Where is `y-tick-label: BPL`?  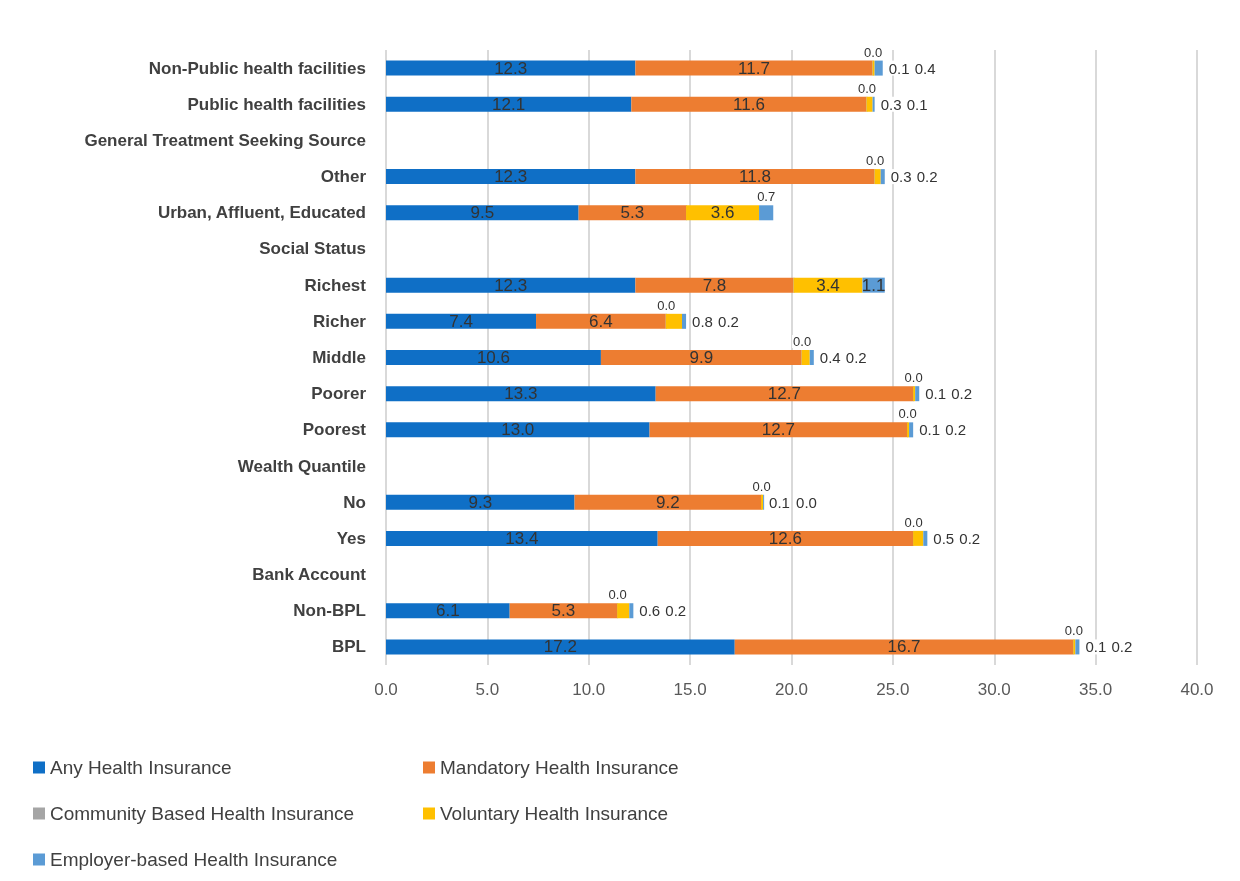 y-tick-label: BPL is located at coordinates (349, 647).